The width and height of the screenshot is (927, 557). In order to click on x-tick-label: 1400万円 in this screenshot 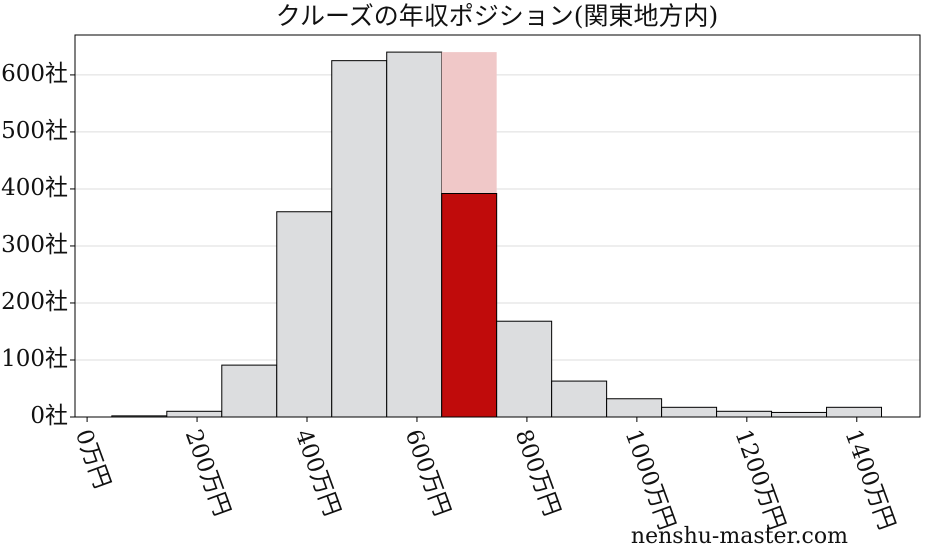, I will do `click(869, 479)`.